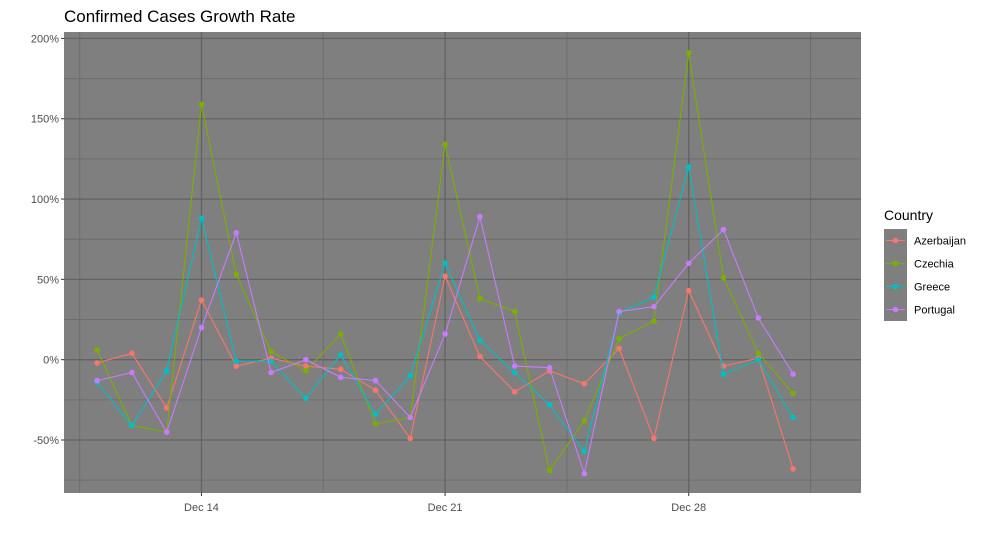 The height and width of the screenshot is (538, 986). Describe the element at coordinates (934, 311) in the screenshot. I see `legend-label: Portugal` at that location.